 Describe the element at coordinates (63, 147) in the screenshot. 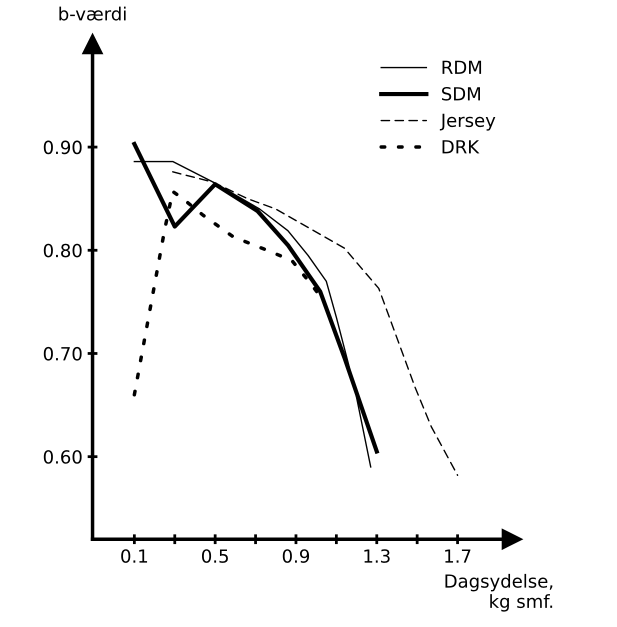

I see `y-tick-label: 0.90` at that location.